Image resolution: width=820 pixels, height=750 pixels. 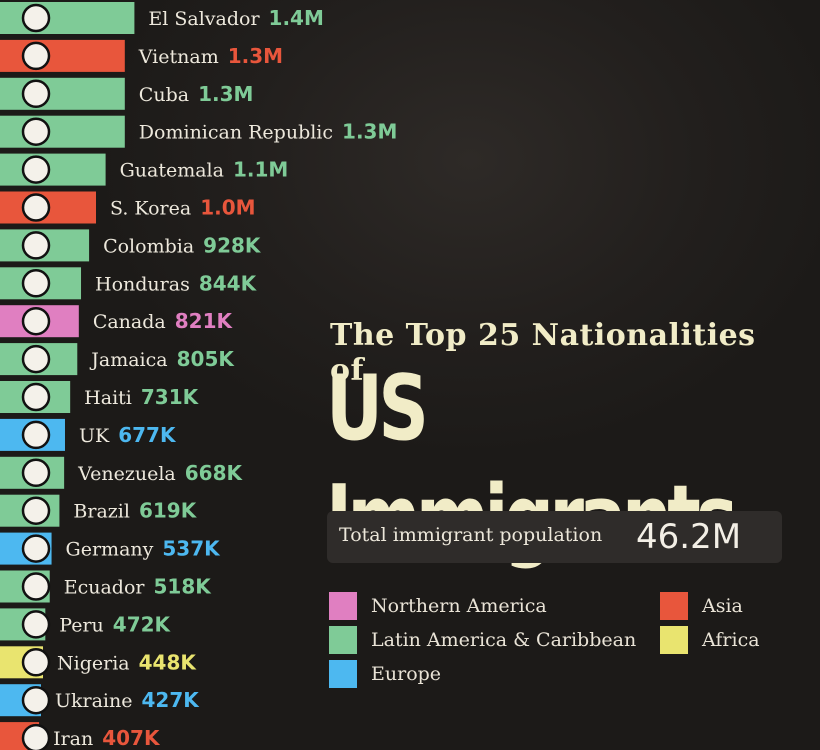 I want to click on flag-jamaica-icon, so click(x=36, y=359).